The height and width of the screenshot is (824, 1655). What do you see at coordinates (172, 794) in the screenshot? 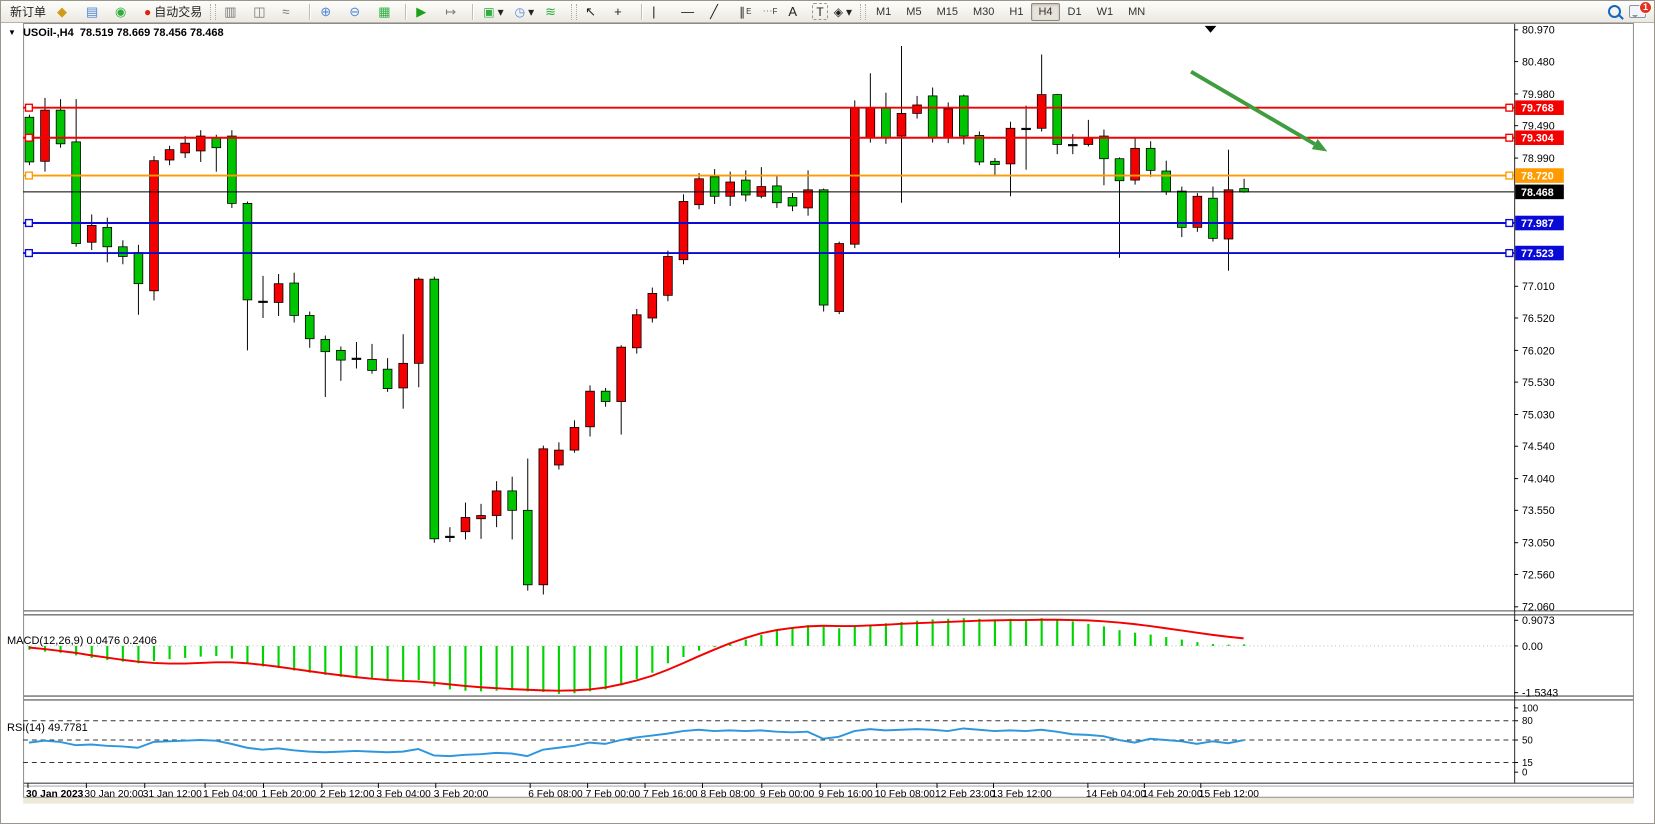
I see `svg-text: 31 Jan 12:00` at bounding box center [172, 794].